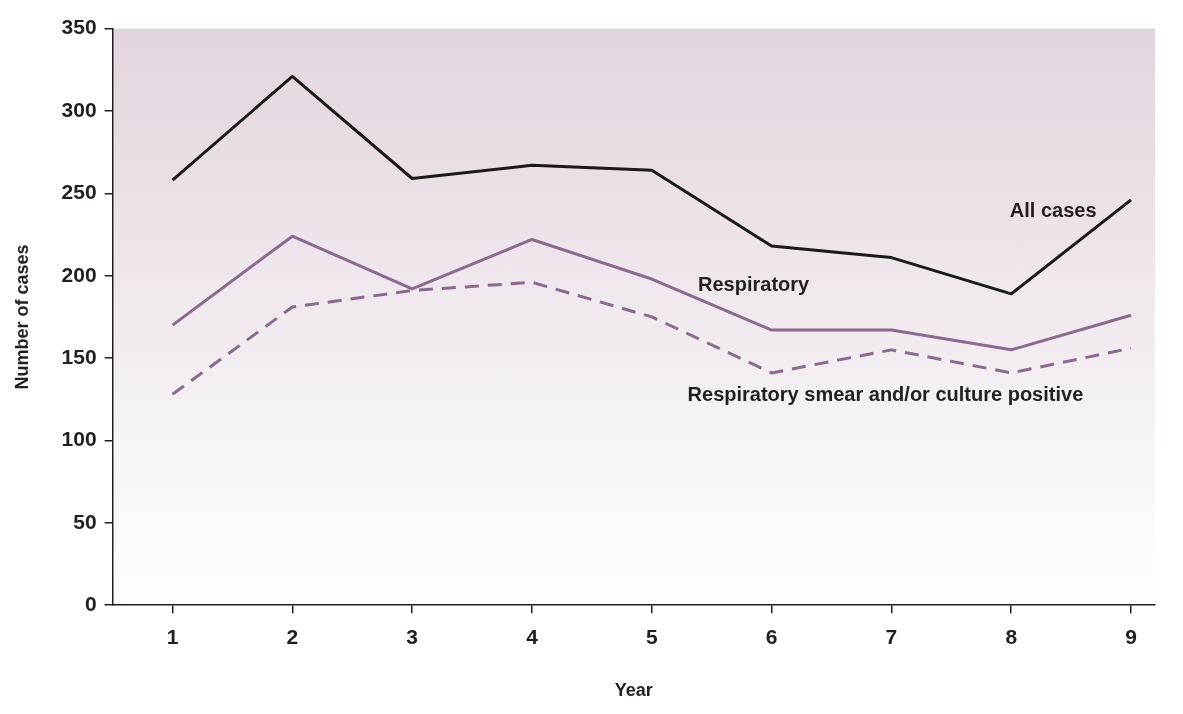  What do you see at coordinates (292, 636) in the screenshot?
I see `x-tick-label: 2` at bounding box center [292, 636].